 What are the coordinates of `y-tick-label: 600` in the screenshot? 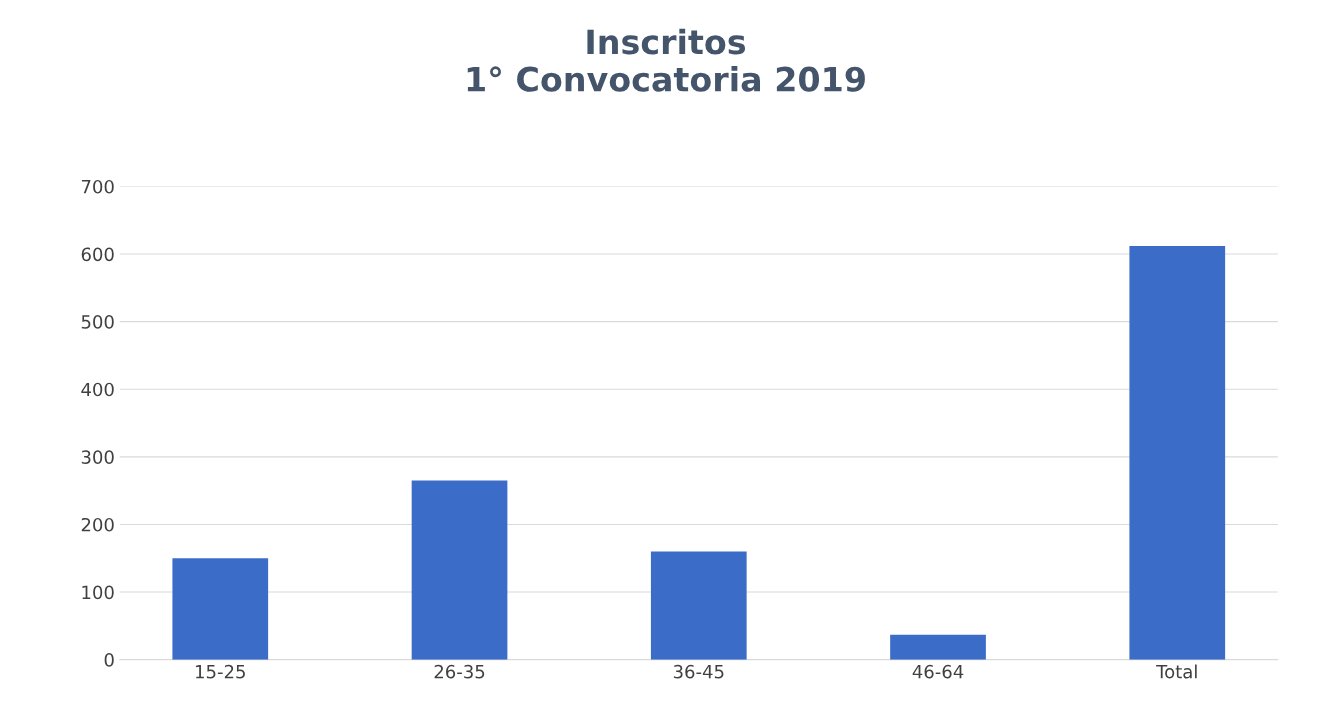 It's located at (97, 254).